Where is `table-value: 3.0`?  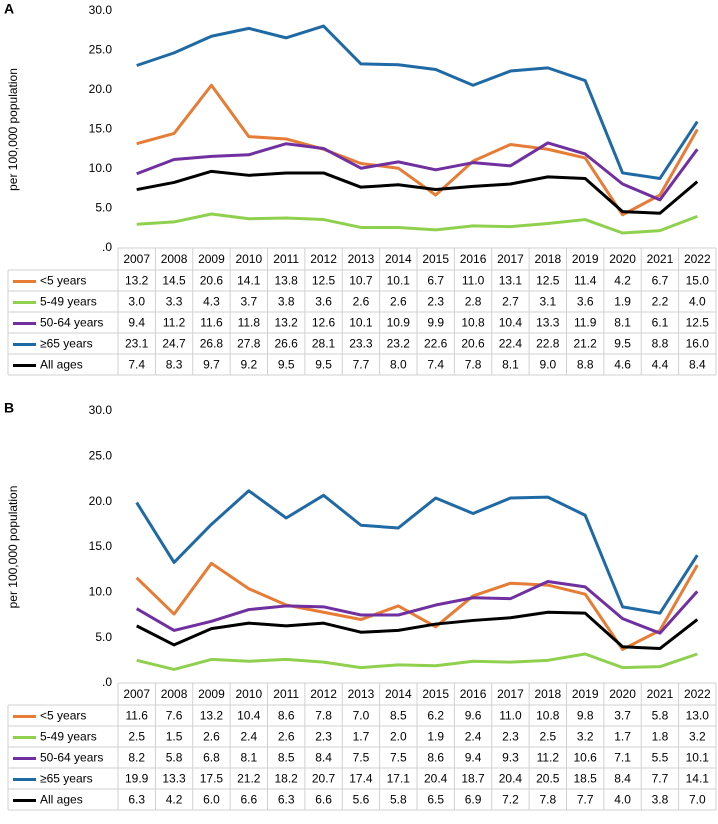
table-value: 3.0 is located at coordinates (136, 302).